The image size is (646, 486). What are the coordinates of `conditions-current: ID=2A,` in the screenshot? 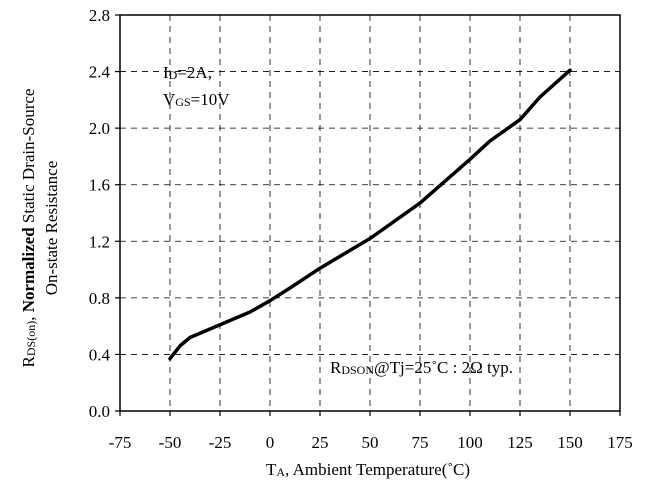 It's located at (187, 72).